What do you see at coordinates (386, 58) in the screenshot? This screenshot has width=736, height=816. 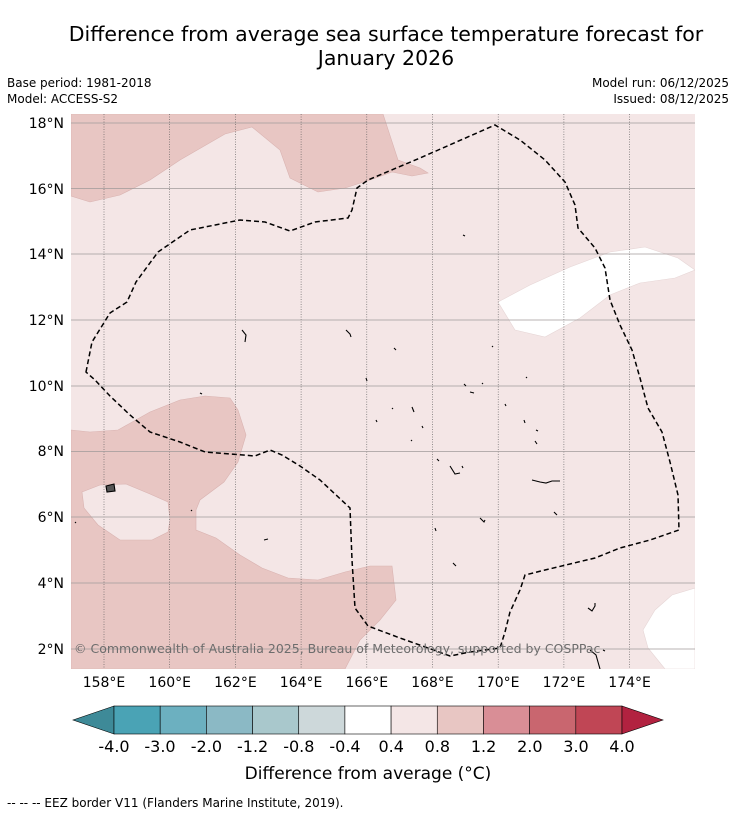 I see `title-line-2: January 2026` at bounding box center [386, 58].